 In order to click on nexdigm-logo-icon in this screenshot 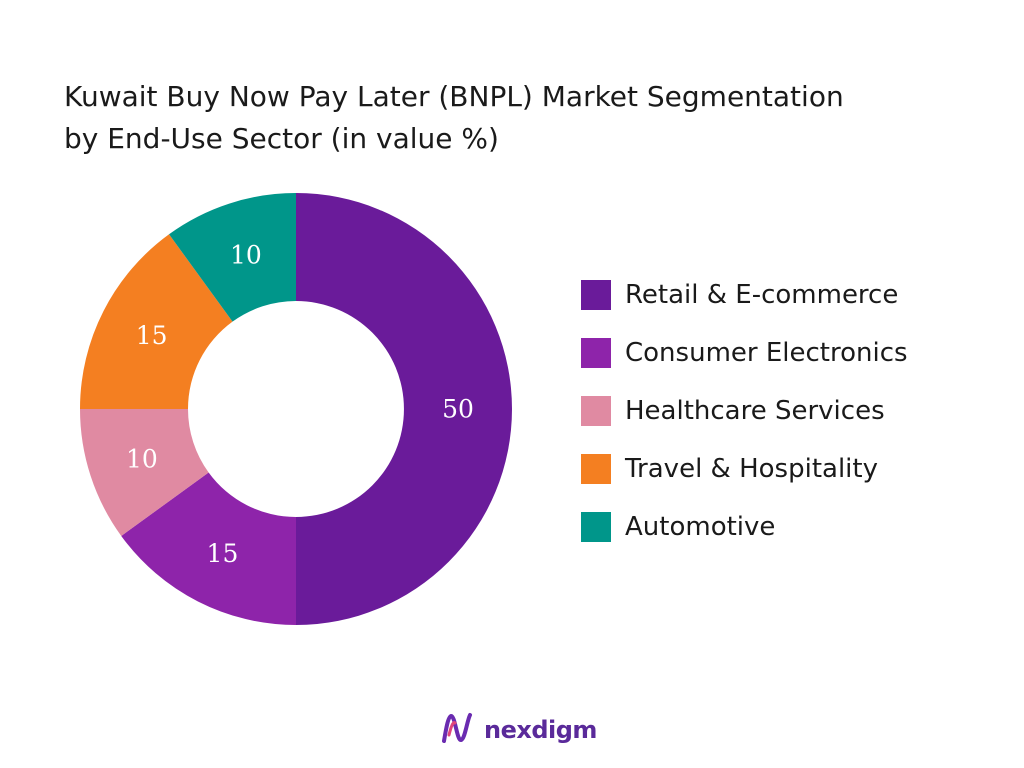, I will do `click(457, 730)`.